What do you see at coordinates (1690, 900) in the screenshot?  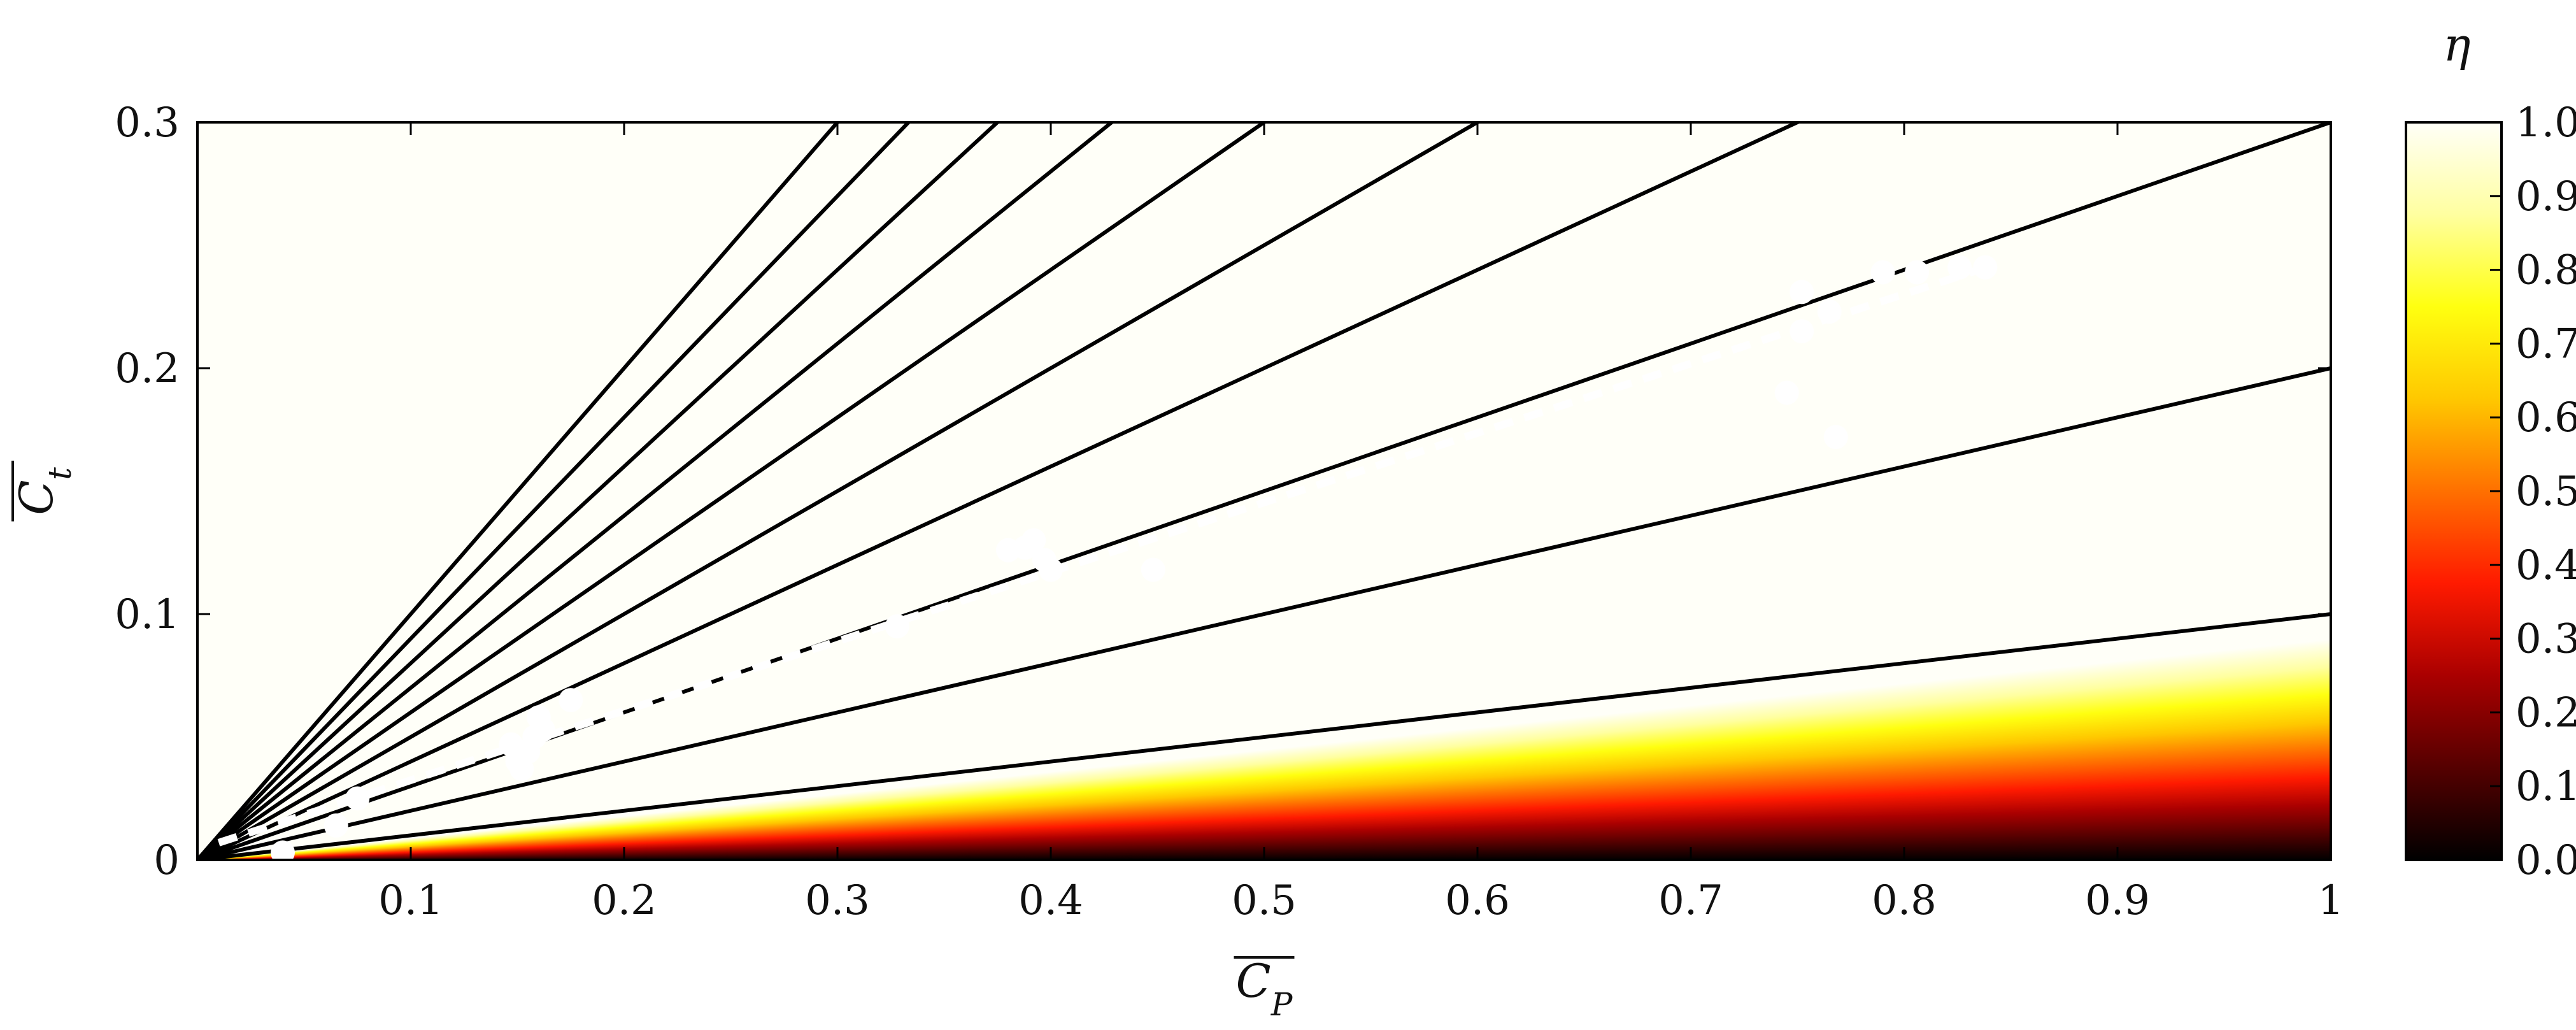 I see `x-tick-label: 0.7` at bounding box center [1690, 900].